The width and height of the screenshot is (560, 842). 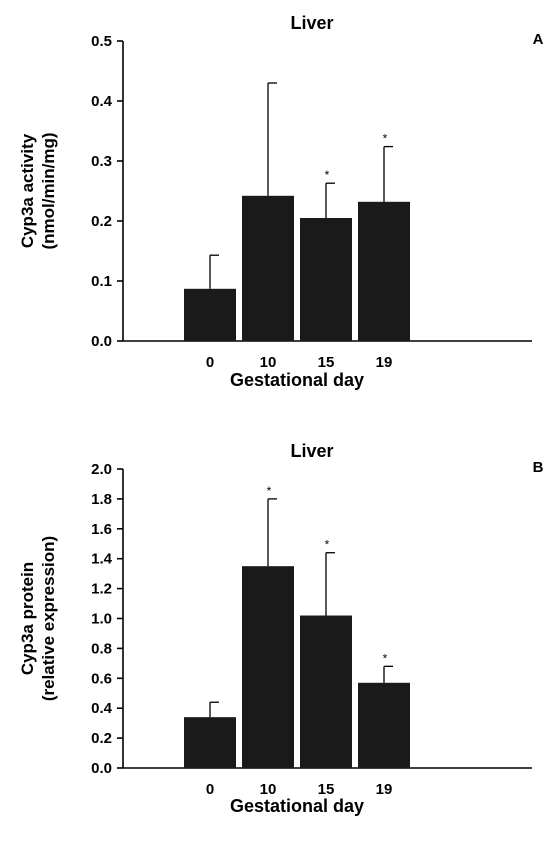 I want to click on y-tick-label: 0.1, so click(x=101, y=281).